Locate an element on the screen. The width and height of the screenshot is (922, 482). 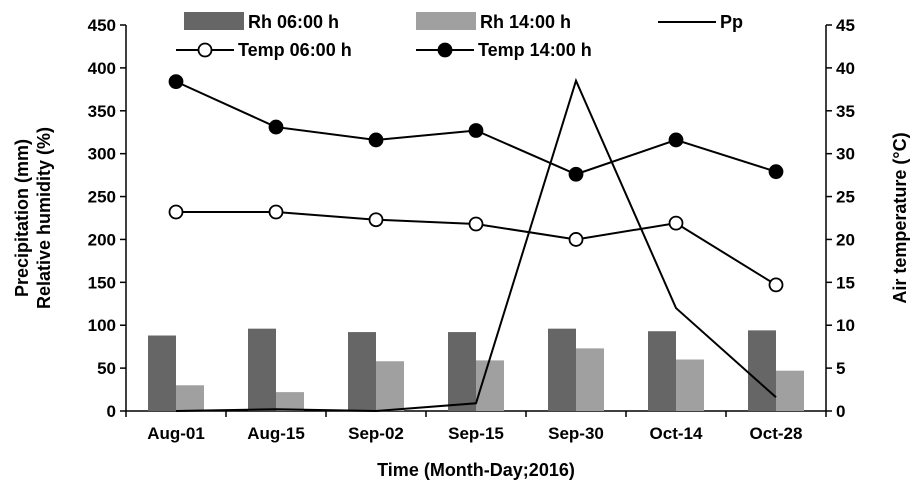
x-tick-label: Aug-01 is located at coordinates (176, 433).